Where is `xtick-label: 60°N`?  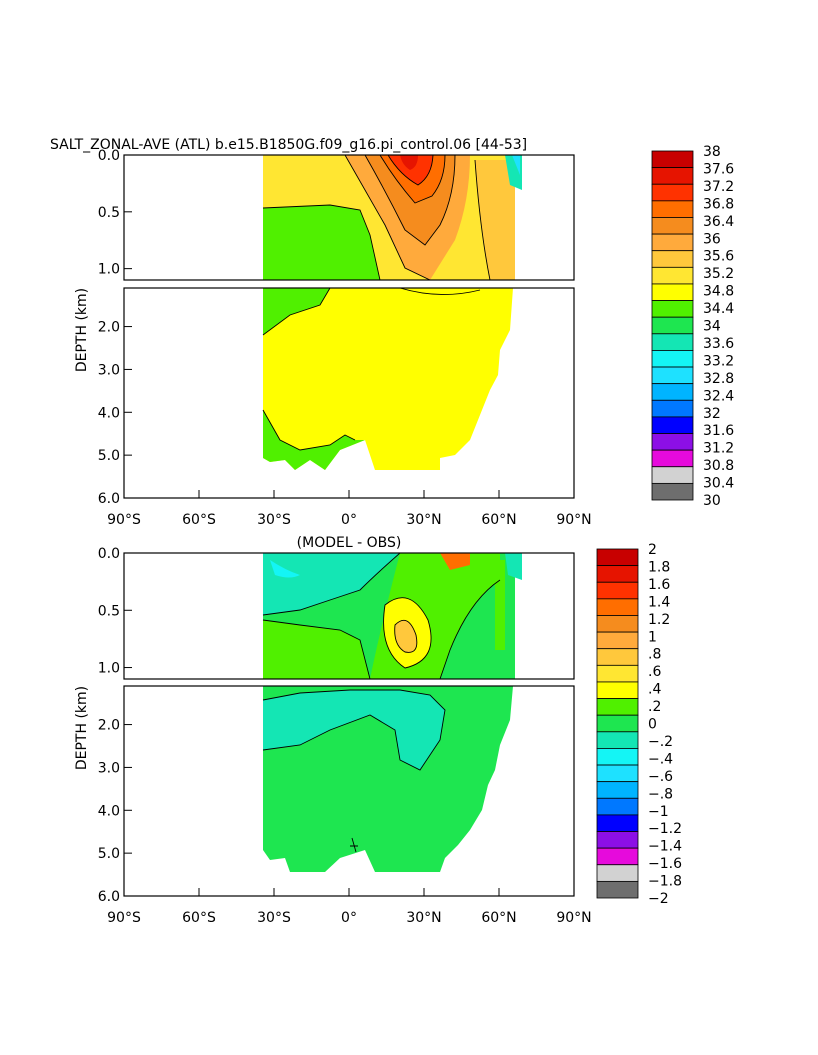
xtick-label: 60°N is located at coordinates (498, 520).